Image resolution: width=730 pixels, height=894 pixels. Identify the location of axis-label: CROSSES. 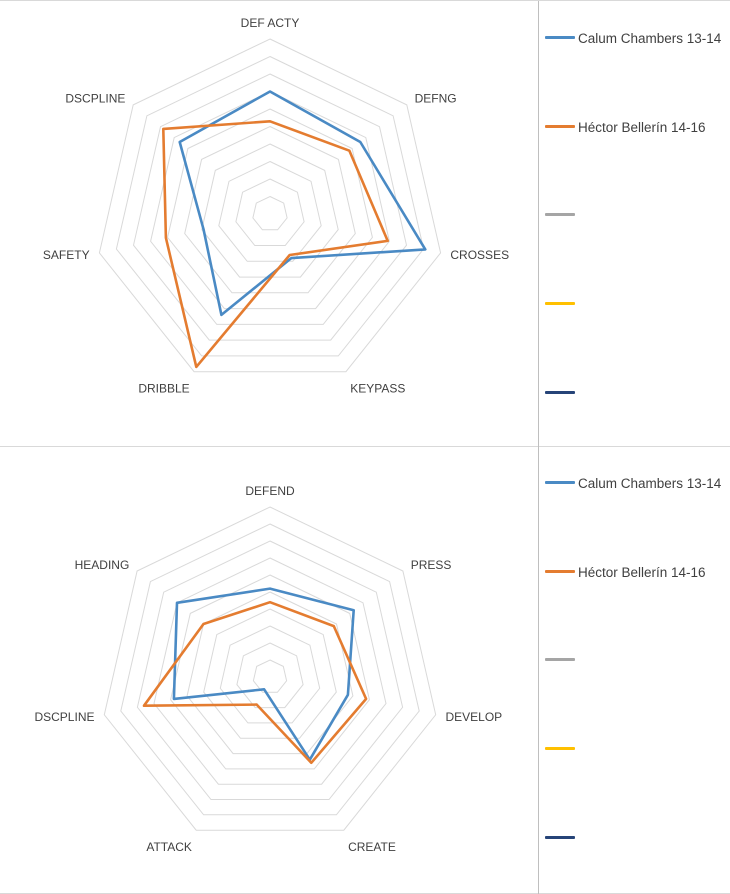
(479, 255).